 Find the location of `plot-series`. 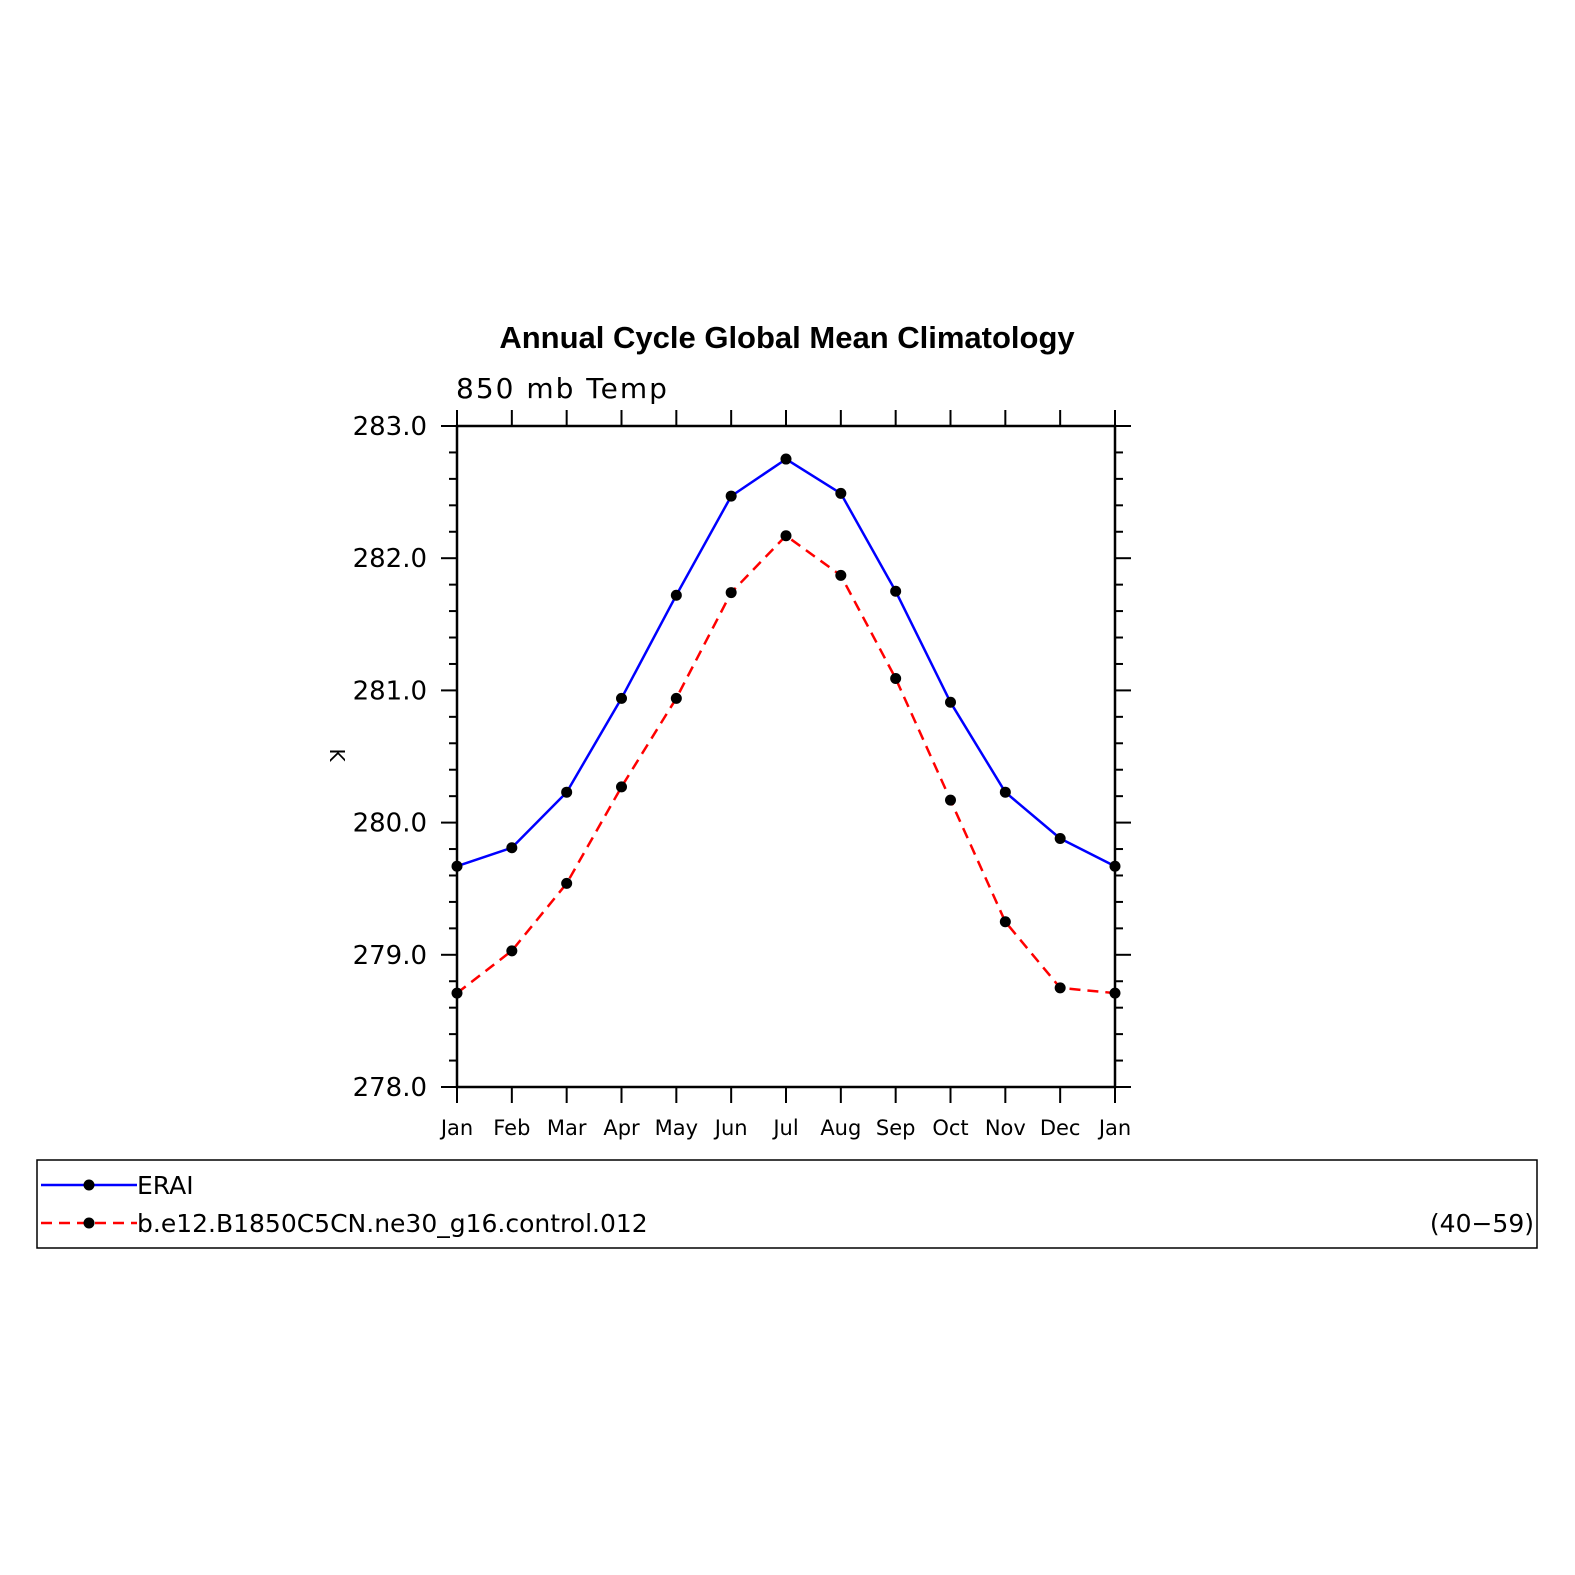

plot-series is located at coordinates (786, 726).